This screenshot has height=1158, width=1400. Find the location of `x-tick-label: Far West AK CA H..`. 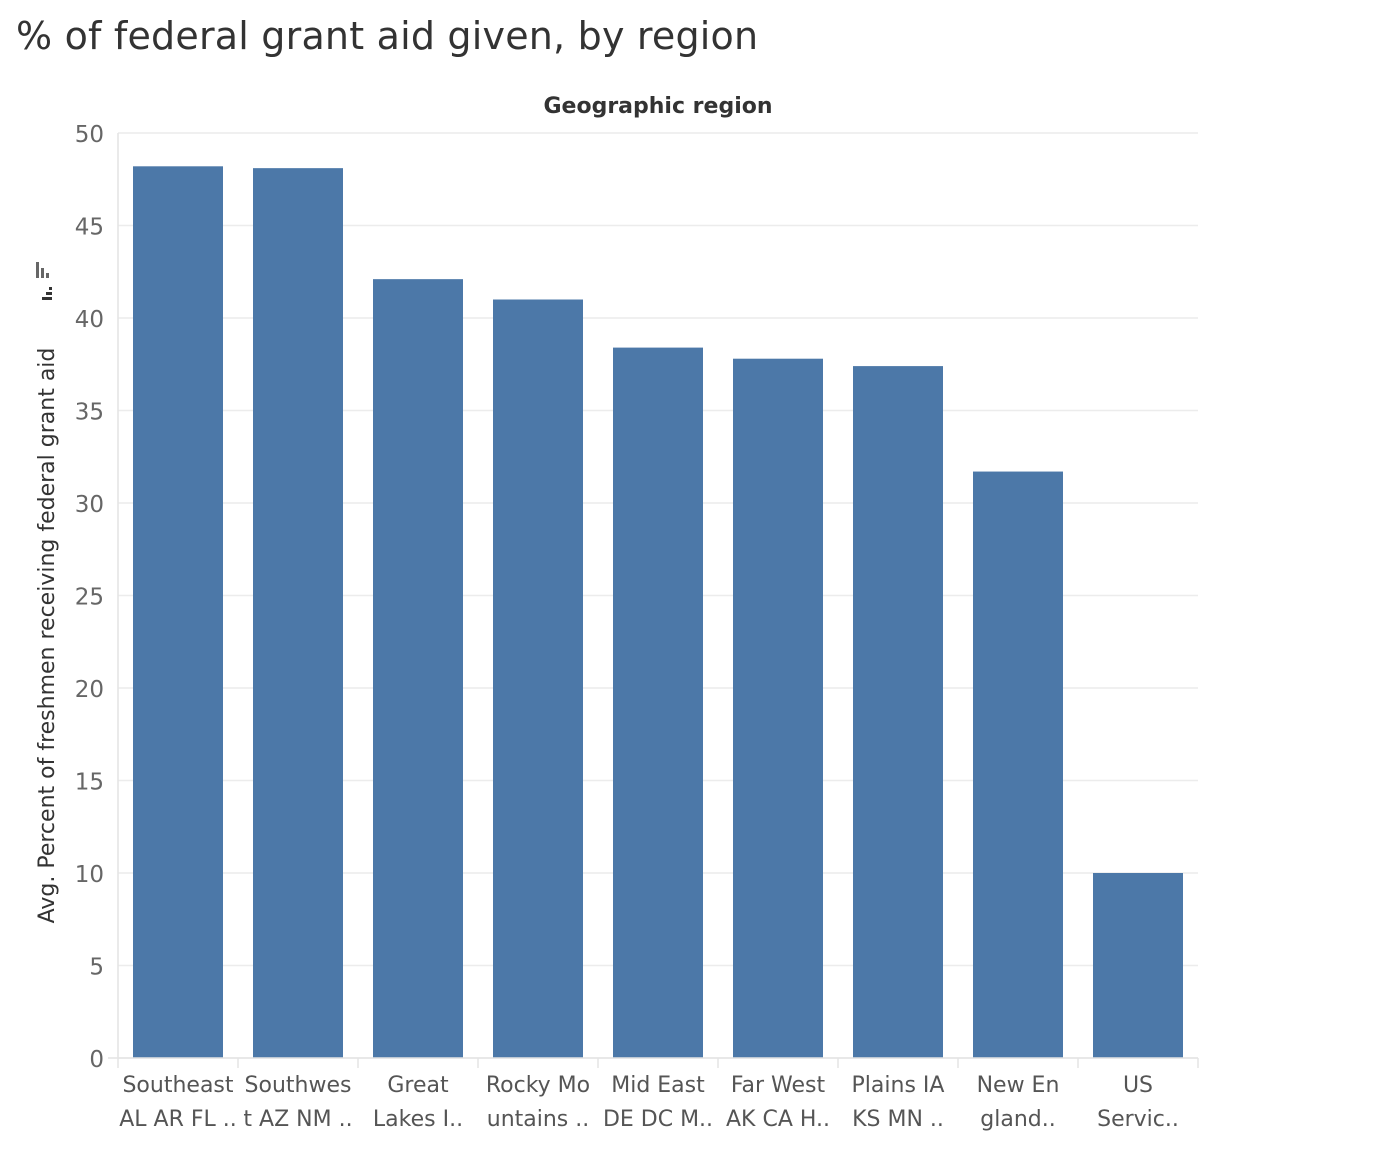

x-tick-label: Far West AK CA H.. is located at coordinates (778, 1102).